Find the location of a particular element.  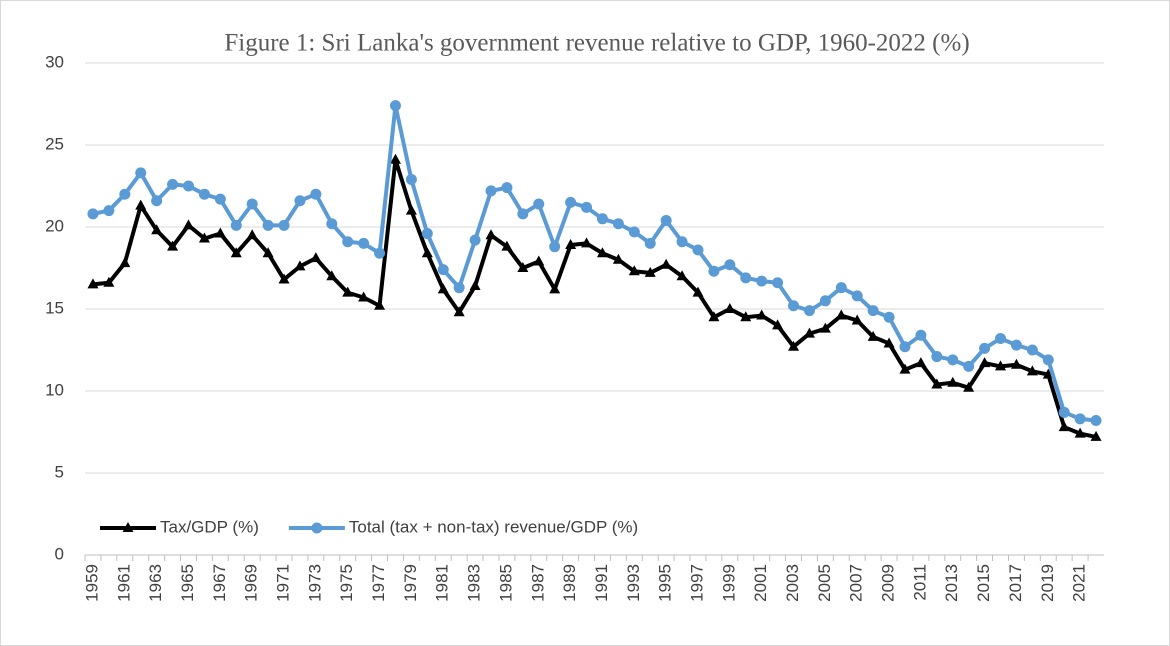

x-tick-label: 1965 is located at coordinates (187, 583).